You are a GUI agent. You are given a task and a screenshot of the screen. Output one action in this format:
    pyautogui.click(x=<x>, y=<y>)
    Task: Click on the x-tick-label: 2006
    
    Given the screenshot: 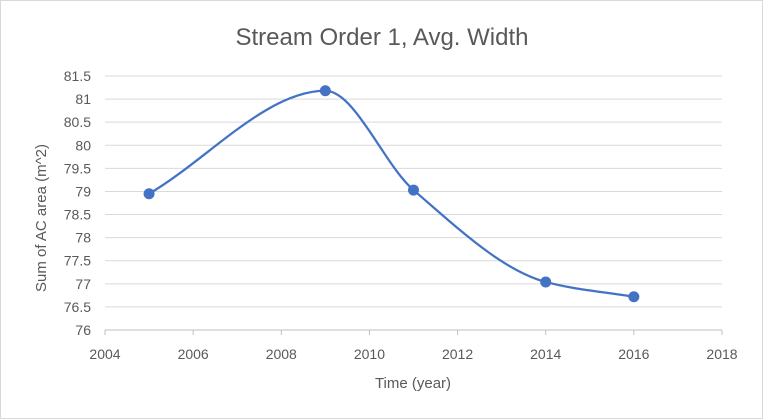 What is the action you would take?
    pyautogui.click(x=193, y=354)
    